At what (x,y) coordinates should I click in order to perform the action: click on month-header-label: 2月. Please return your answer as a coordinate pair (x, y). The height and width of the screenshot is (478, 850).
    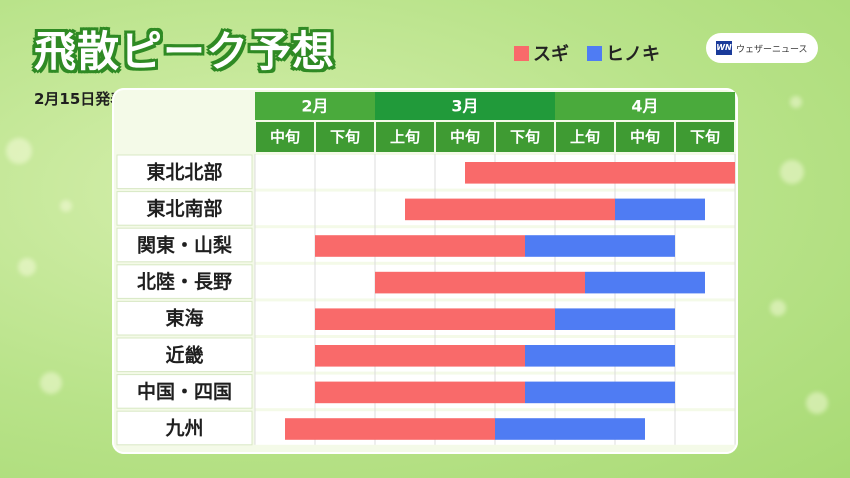
    Looking at the image, I should click on (314, 106).